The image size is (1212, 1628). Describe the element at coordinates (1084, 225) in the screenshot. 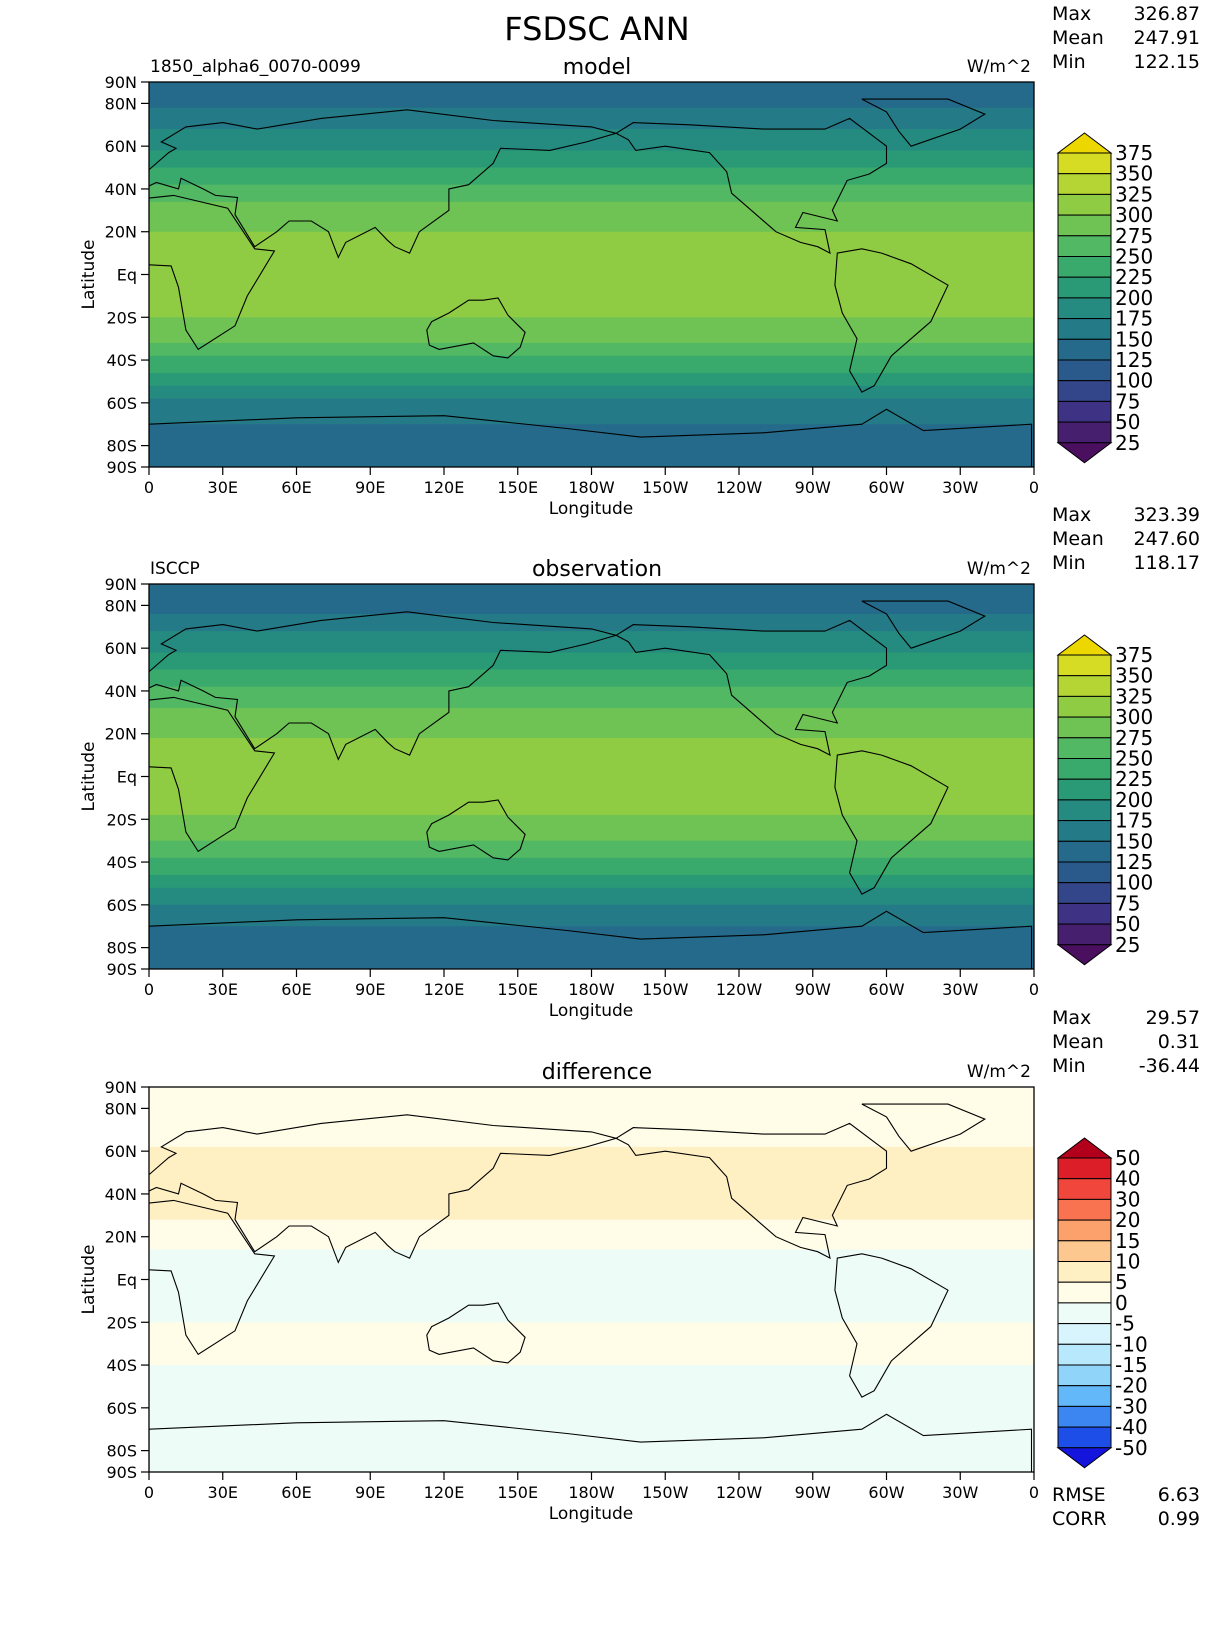

I see `model-colorbar-swatch` at that location.